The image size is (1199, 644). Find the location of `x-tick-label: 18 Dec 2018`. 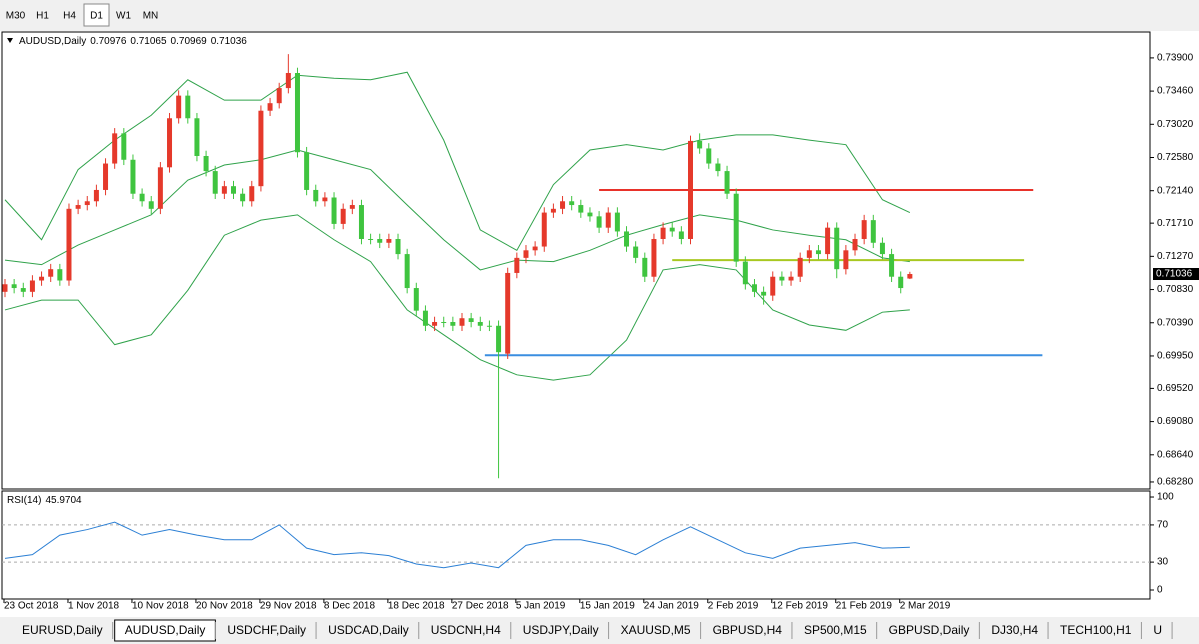

x-tick-label: 18 Dec 2018 is located at coordinates (416, 606).